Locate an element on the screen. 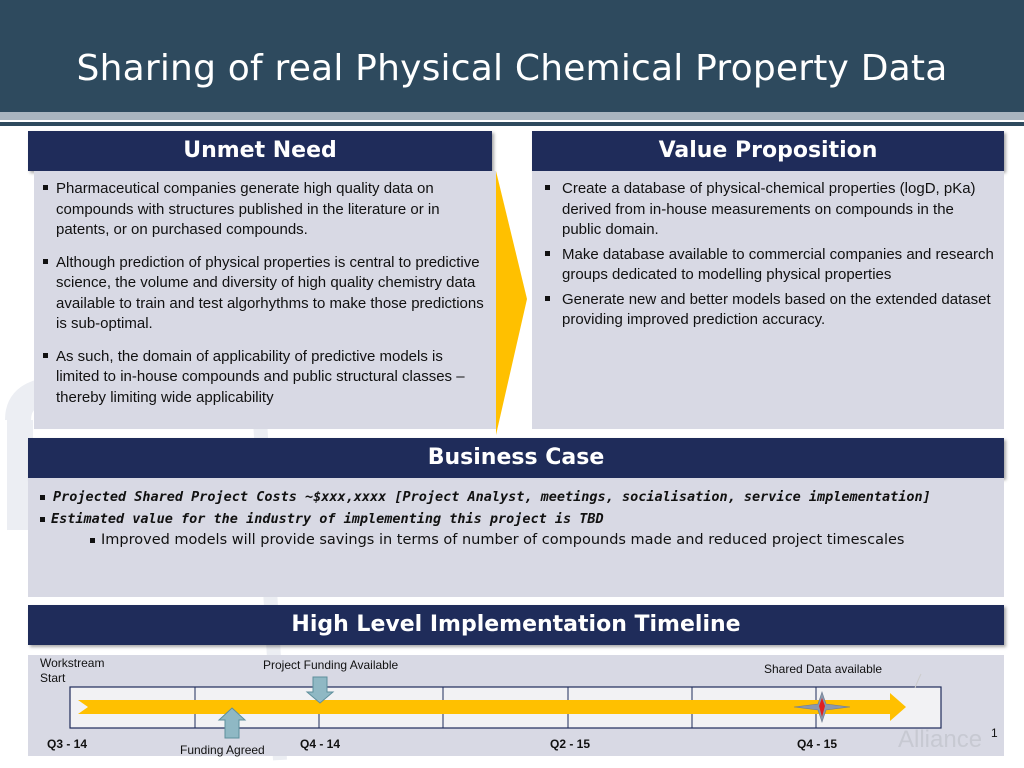 The image size is (1024, 768). quarter-label: Q4 - 15 is located at coordinates (817, 744).